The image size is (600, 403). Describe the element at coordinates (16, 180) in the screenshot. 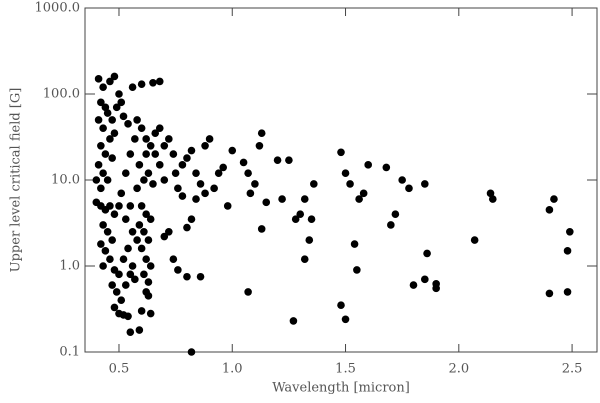

I see `y-axis-label: Upper level critical field [G]` at that location.